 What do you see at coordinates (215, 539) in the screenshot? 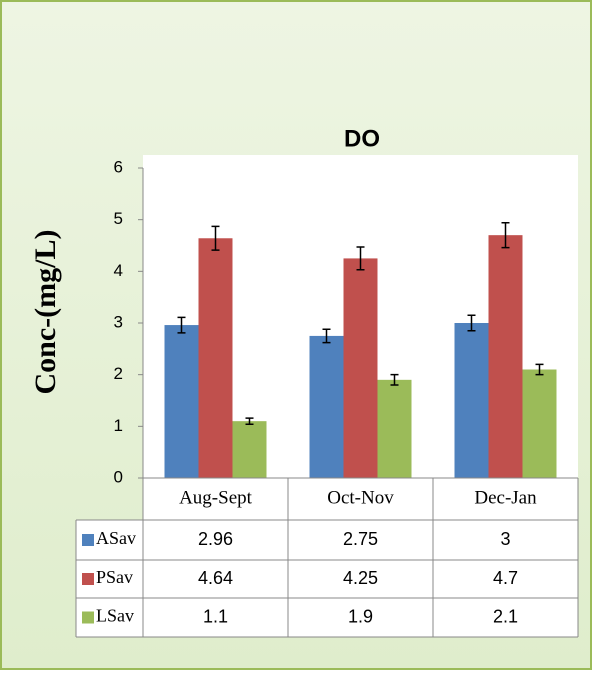
I see `table-cell: 2.96` at bounding box center [215, 539].